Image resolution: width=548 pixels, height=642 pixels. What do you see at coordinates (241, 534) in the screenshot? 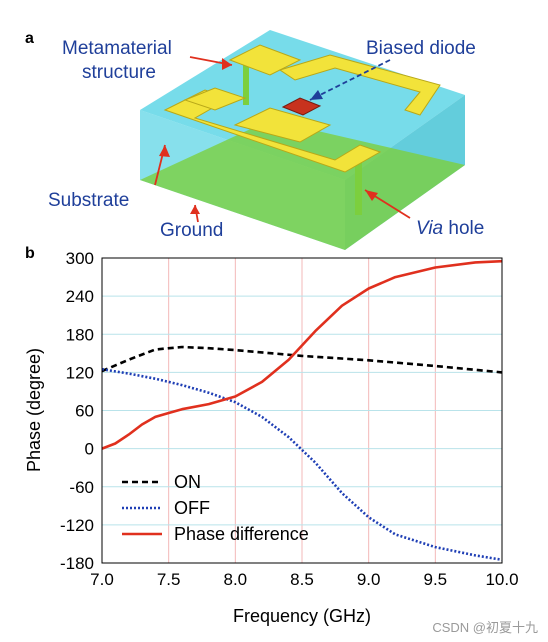
I see `legend-label-diff: Phase difference` at bounding box center [241, 534].